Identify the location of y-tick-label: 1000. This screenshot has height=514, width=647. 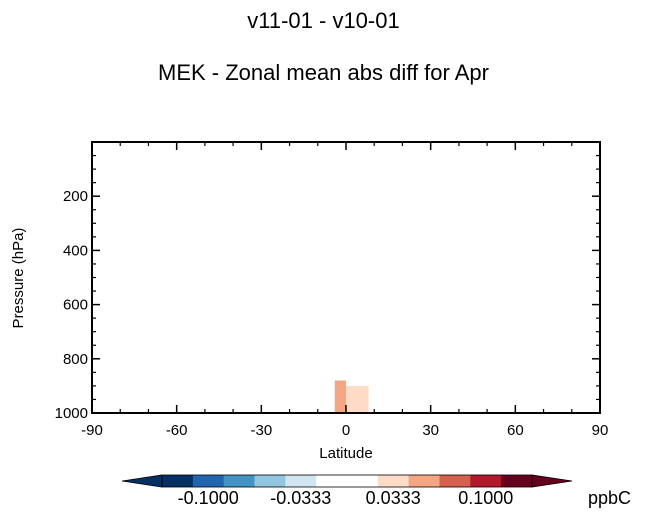
(71, 413).